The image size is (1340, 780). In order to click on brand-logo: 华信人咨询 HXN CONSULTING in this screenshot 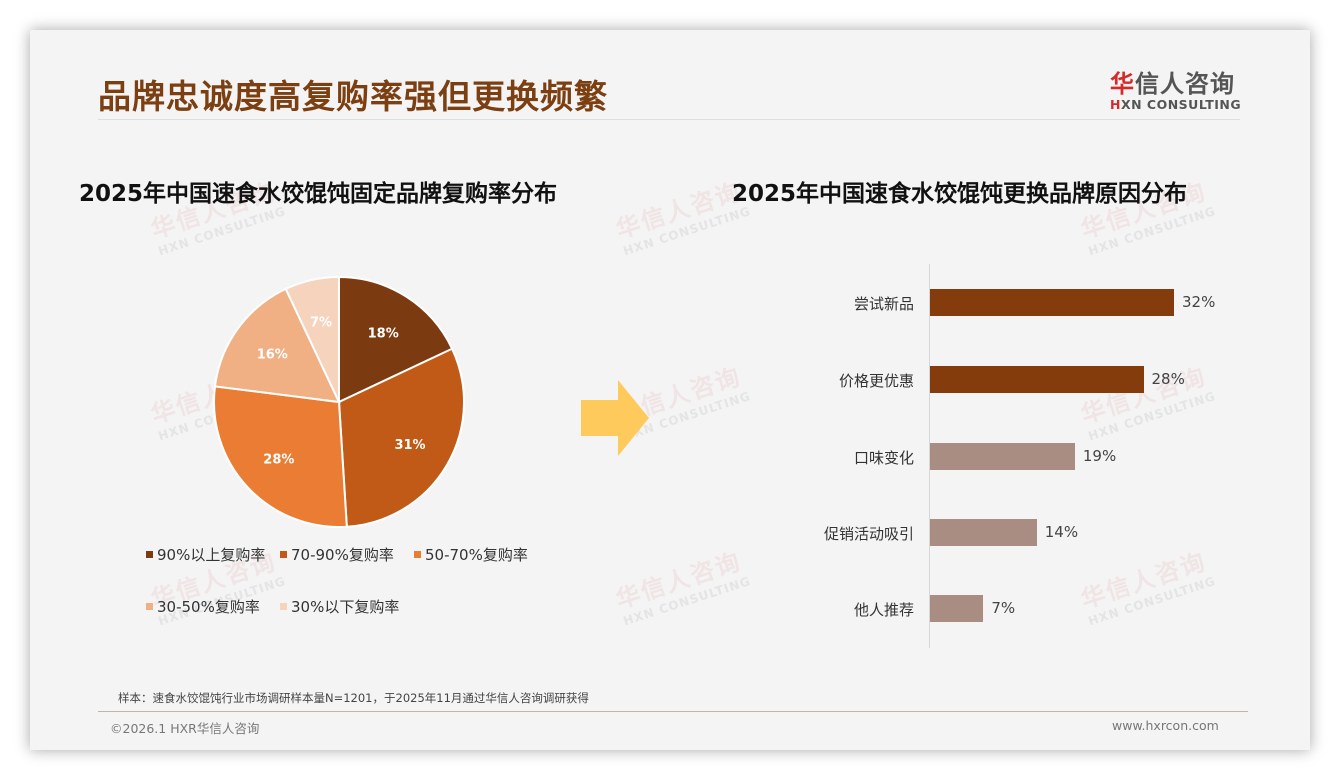, I will do `click(1176, 91)`.